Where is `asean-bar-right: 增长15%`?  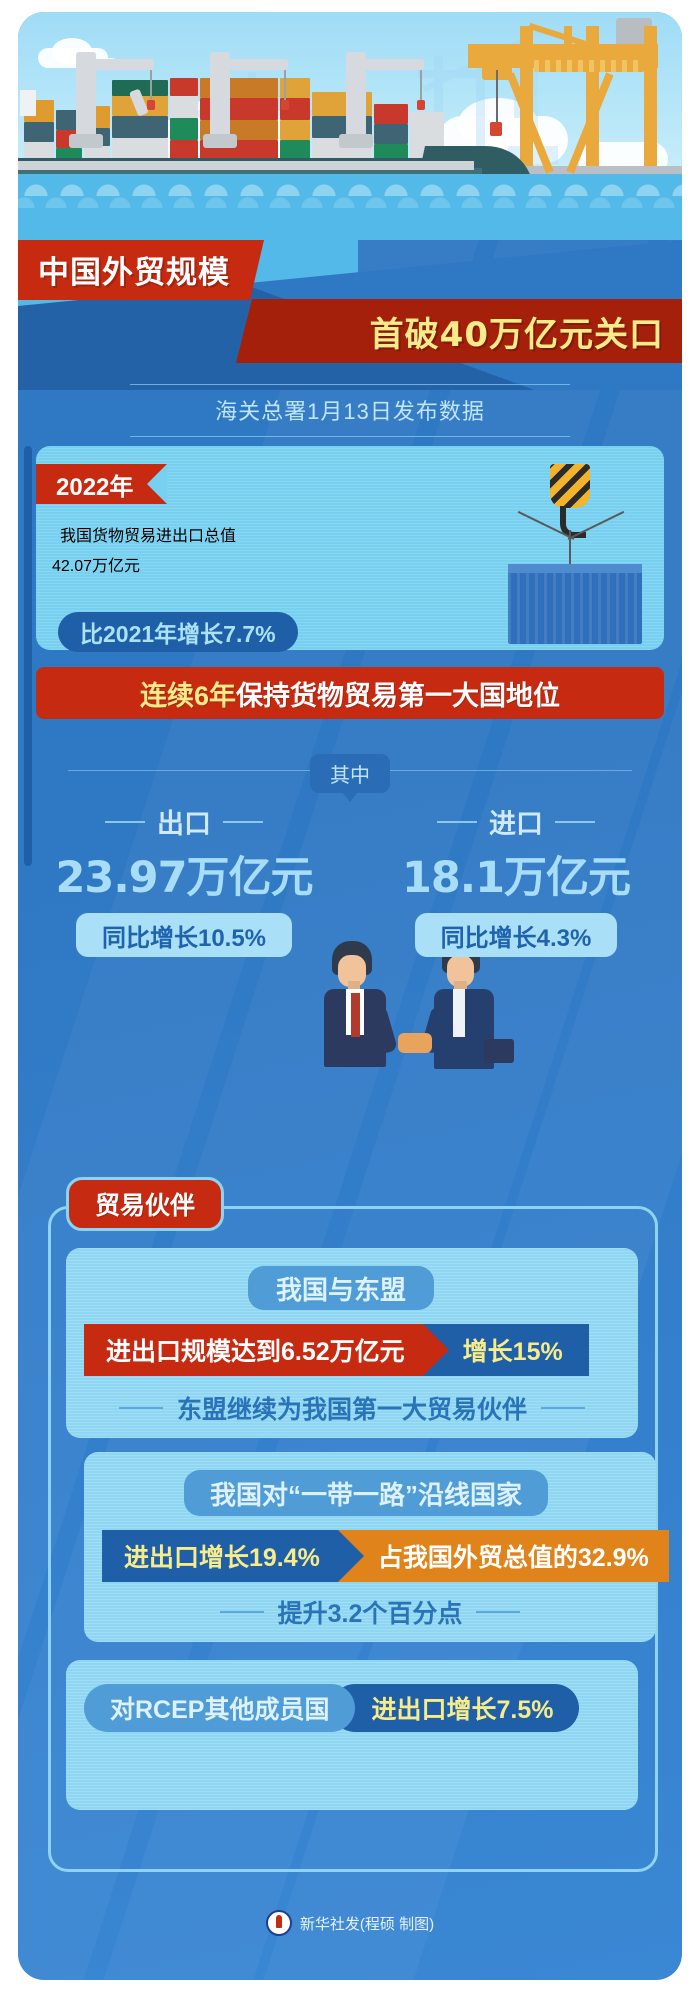
asean-bar-right: 增长15% is located at coordinates (505, 1350).